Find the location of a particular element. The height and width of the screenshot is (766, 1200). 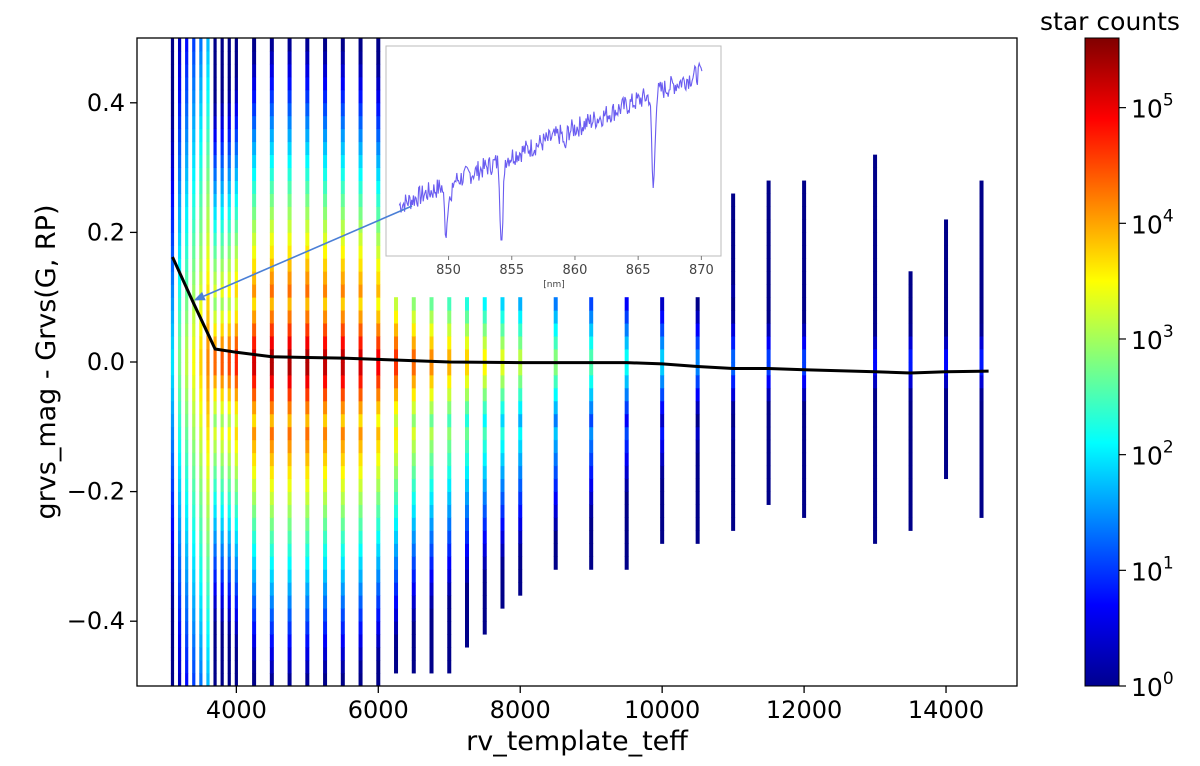

median-line is located at coordinates (580, 315).